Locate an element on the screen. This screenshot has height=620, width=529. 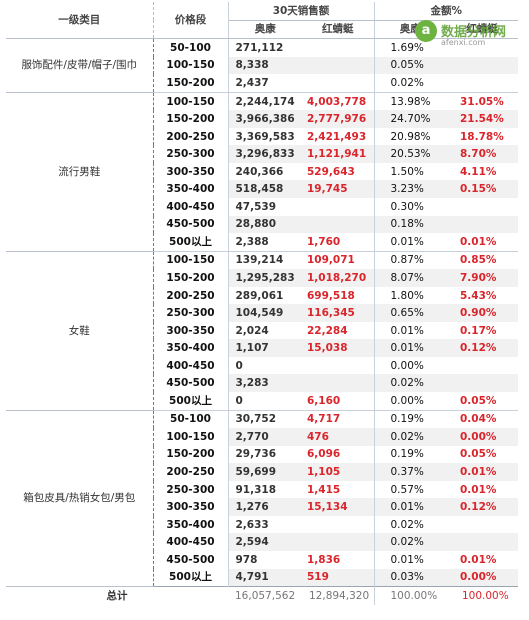
redq-sales-cell: 1,760 is located at coordinates (338, 242).